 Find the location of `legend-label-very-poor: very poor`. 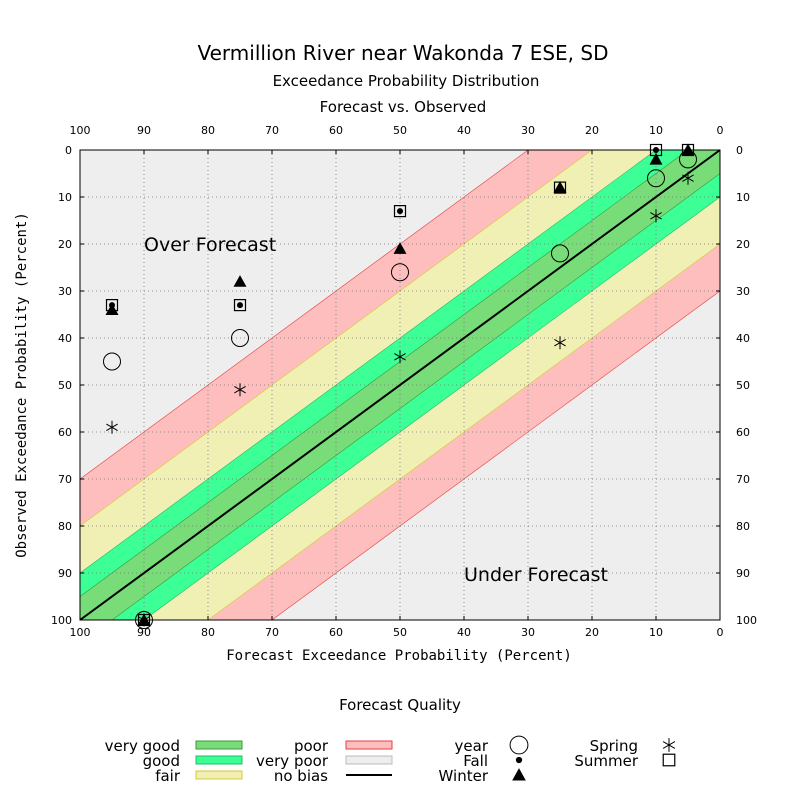

legend-label-very-poor: very poor is located at coordinates (292, 761).